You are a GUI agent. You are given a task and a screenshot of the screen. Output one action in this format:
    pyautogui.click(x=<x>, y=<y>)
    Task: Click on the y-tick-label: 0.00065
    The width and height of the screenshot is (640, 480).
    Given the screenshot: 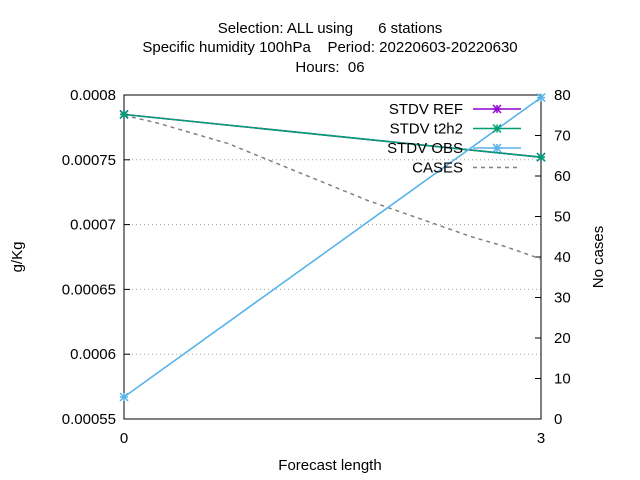 What is the action you would take?
    pyautogui.click(x=89, y=289)
    